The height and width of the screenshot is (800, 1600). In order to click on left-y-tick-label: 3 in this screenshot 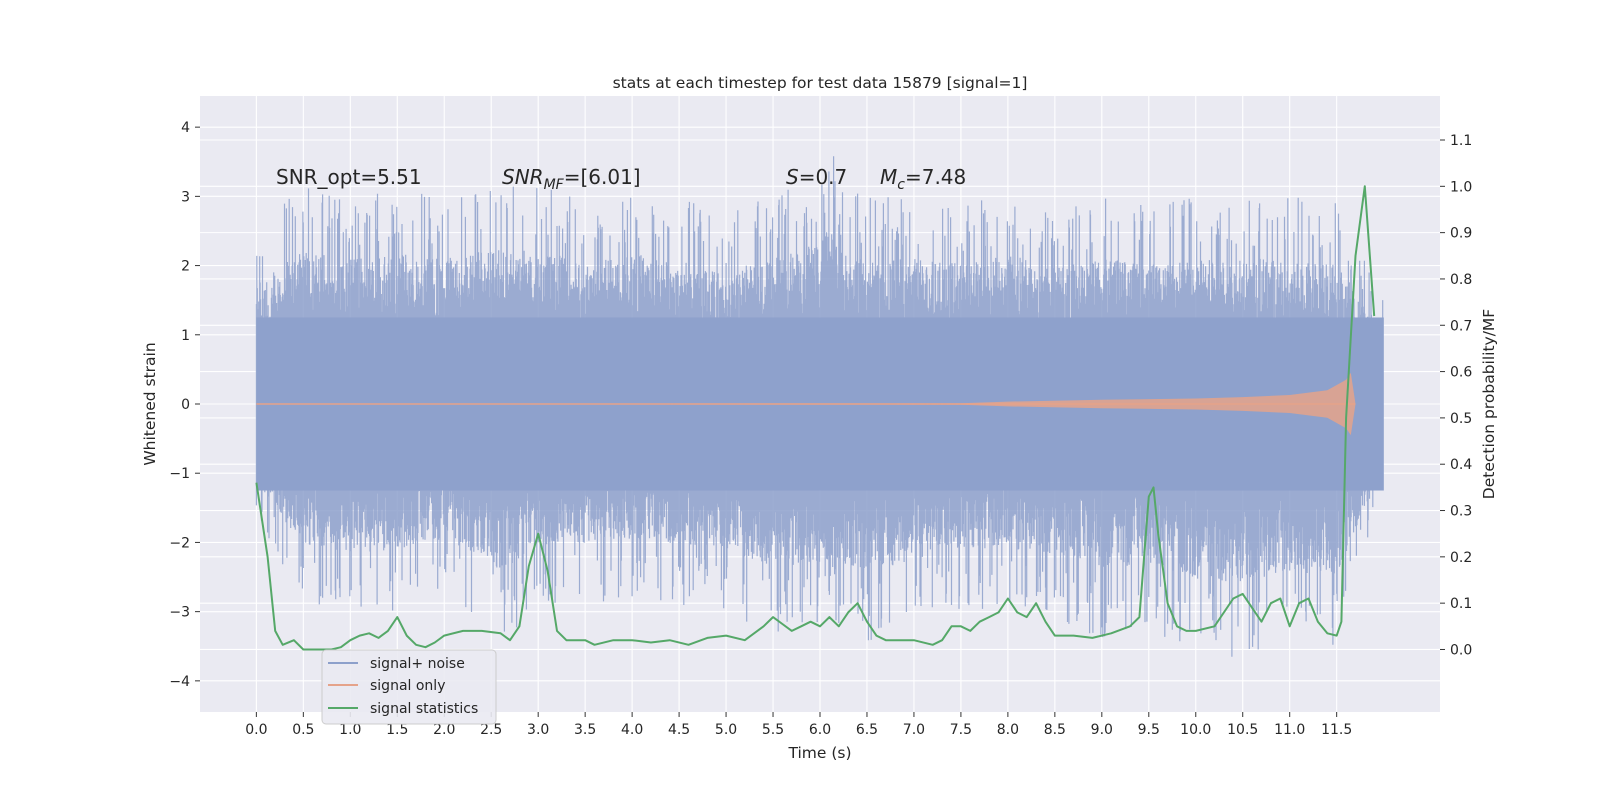, I will do `click(185, 197)`.